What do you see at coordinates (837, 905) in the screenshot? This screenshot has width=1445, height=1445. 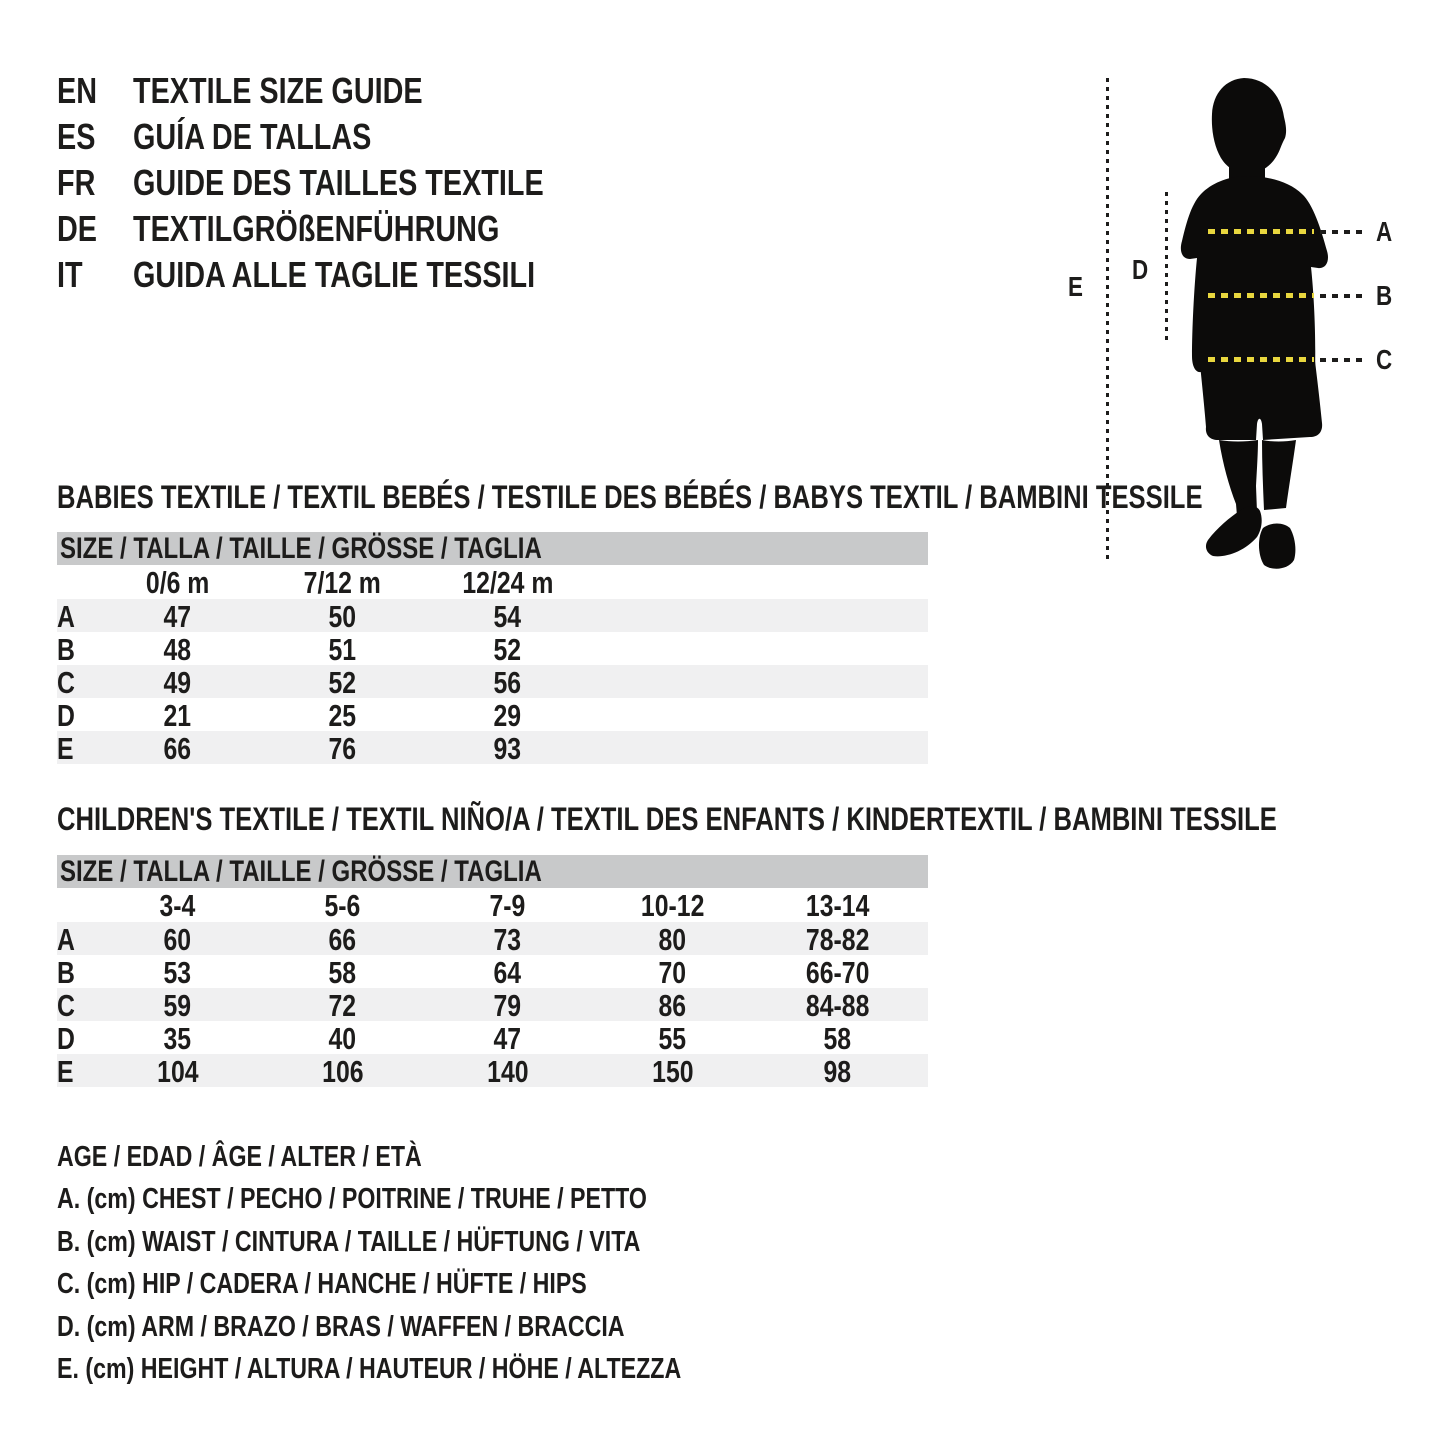 I see `column-header: 13-14` at bounding box center [837, 905].